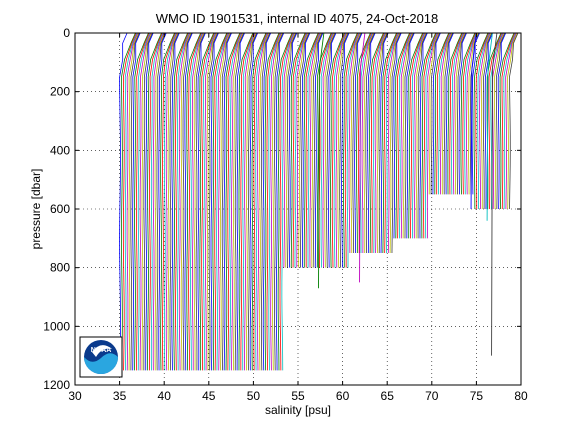  Describe the element at coordinates (477, 396) in the screenshot. I see `x-tick-label: 75` at that location.